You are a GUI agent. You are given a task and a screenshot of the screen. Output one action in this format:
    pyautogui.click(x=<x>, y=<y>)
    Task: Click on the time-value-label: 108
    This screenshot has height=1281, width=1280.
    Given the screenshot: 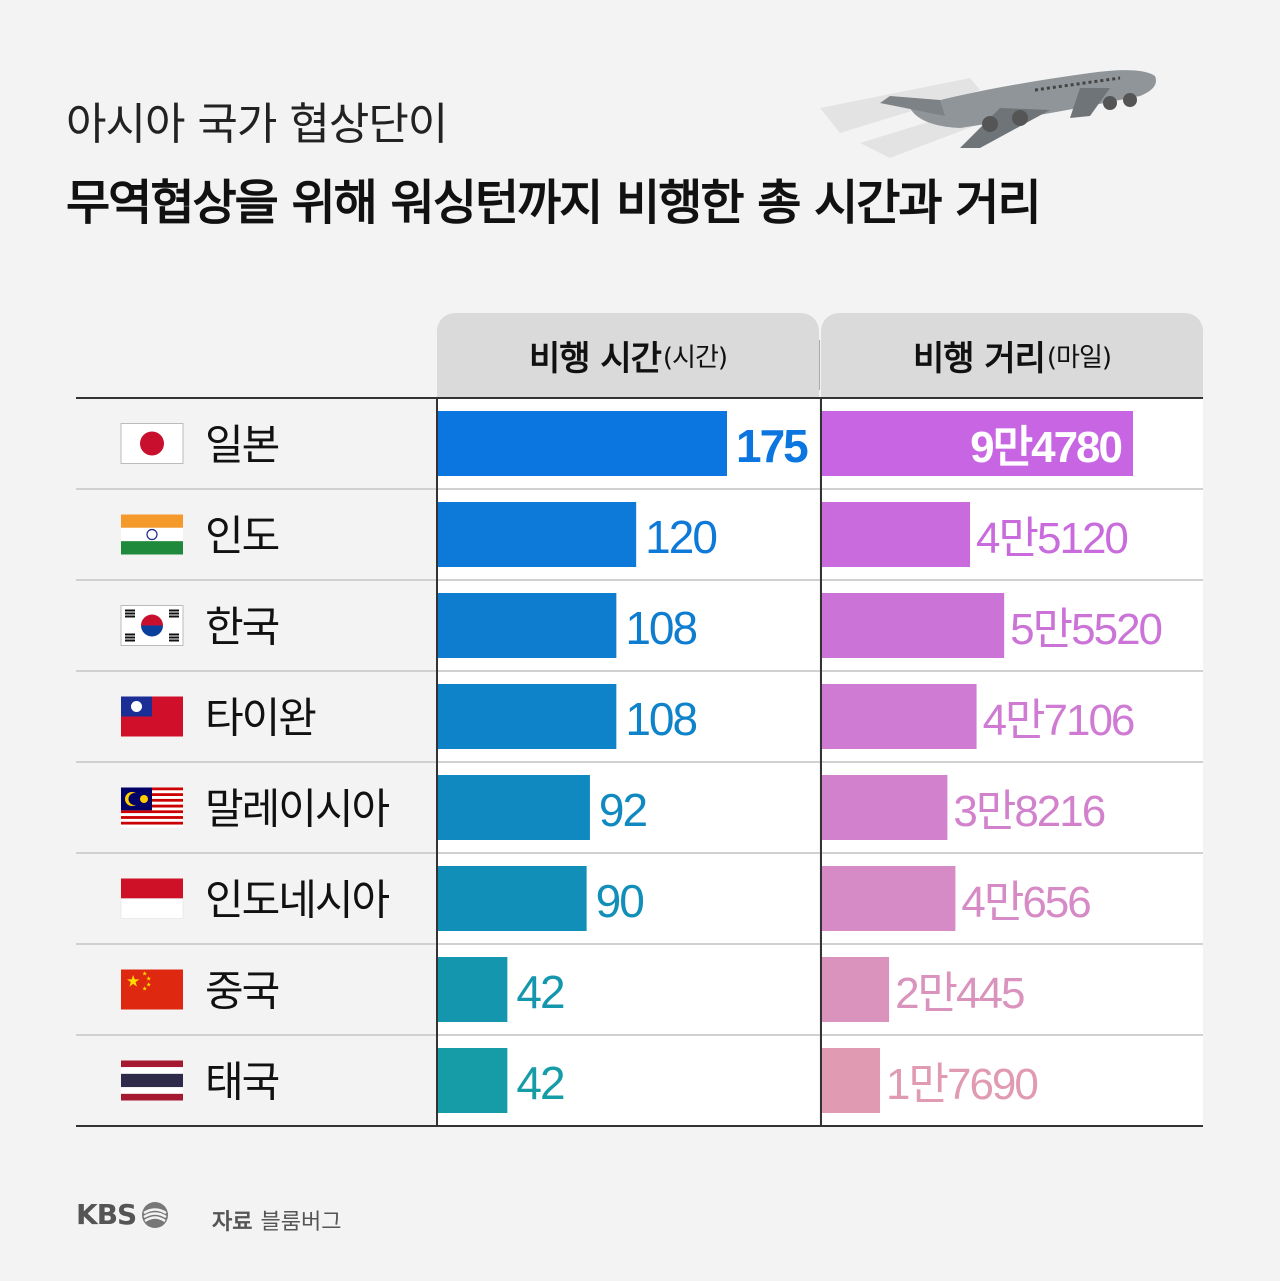 What is the action you would take?
    pyautogui.click(x=660, y=719)
    